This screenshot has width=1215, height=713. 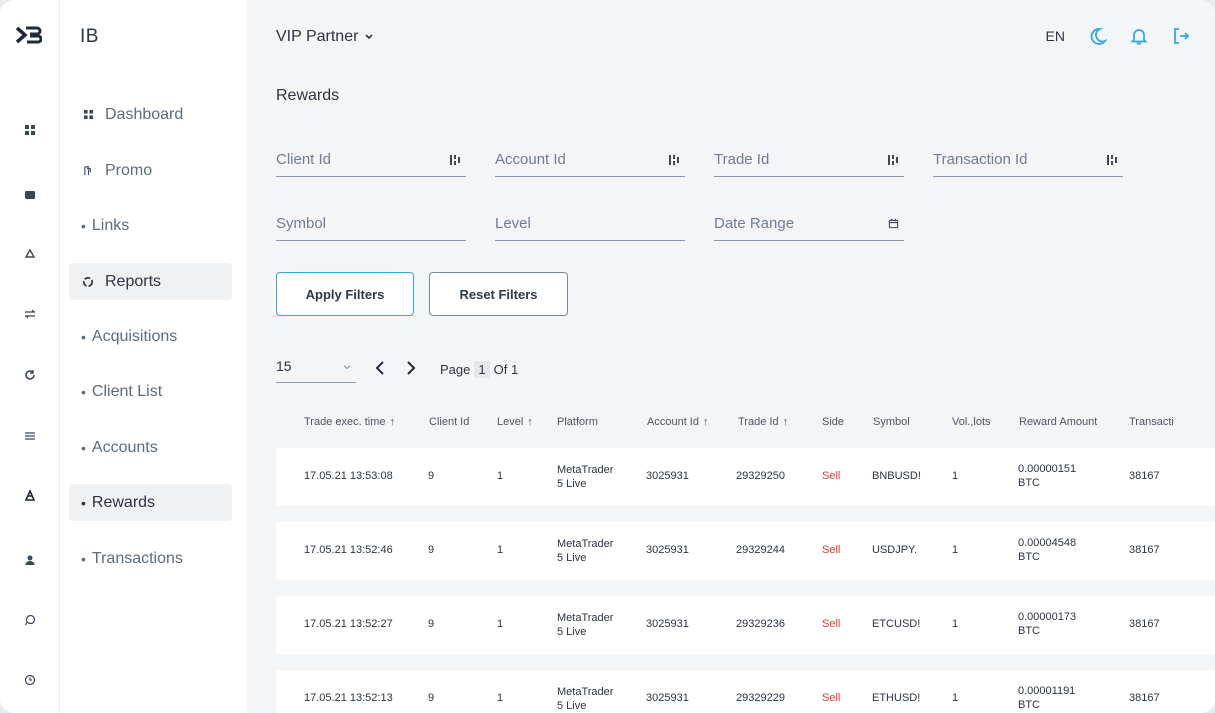 I want to click on col-label: Trade Id, so click(x=758, y=422).